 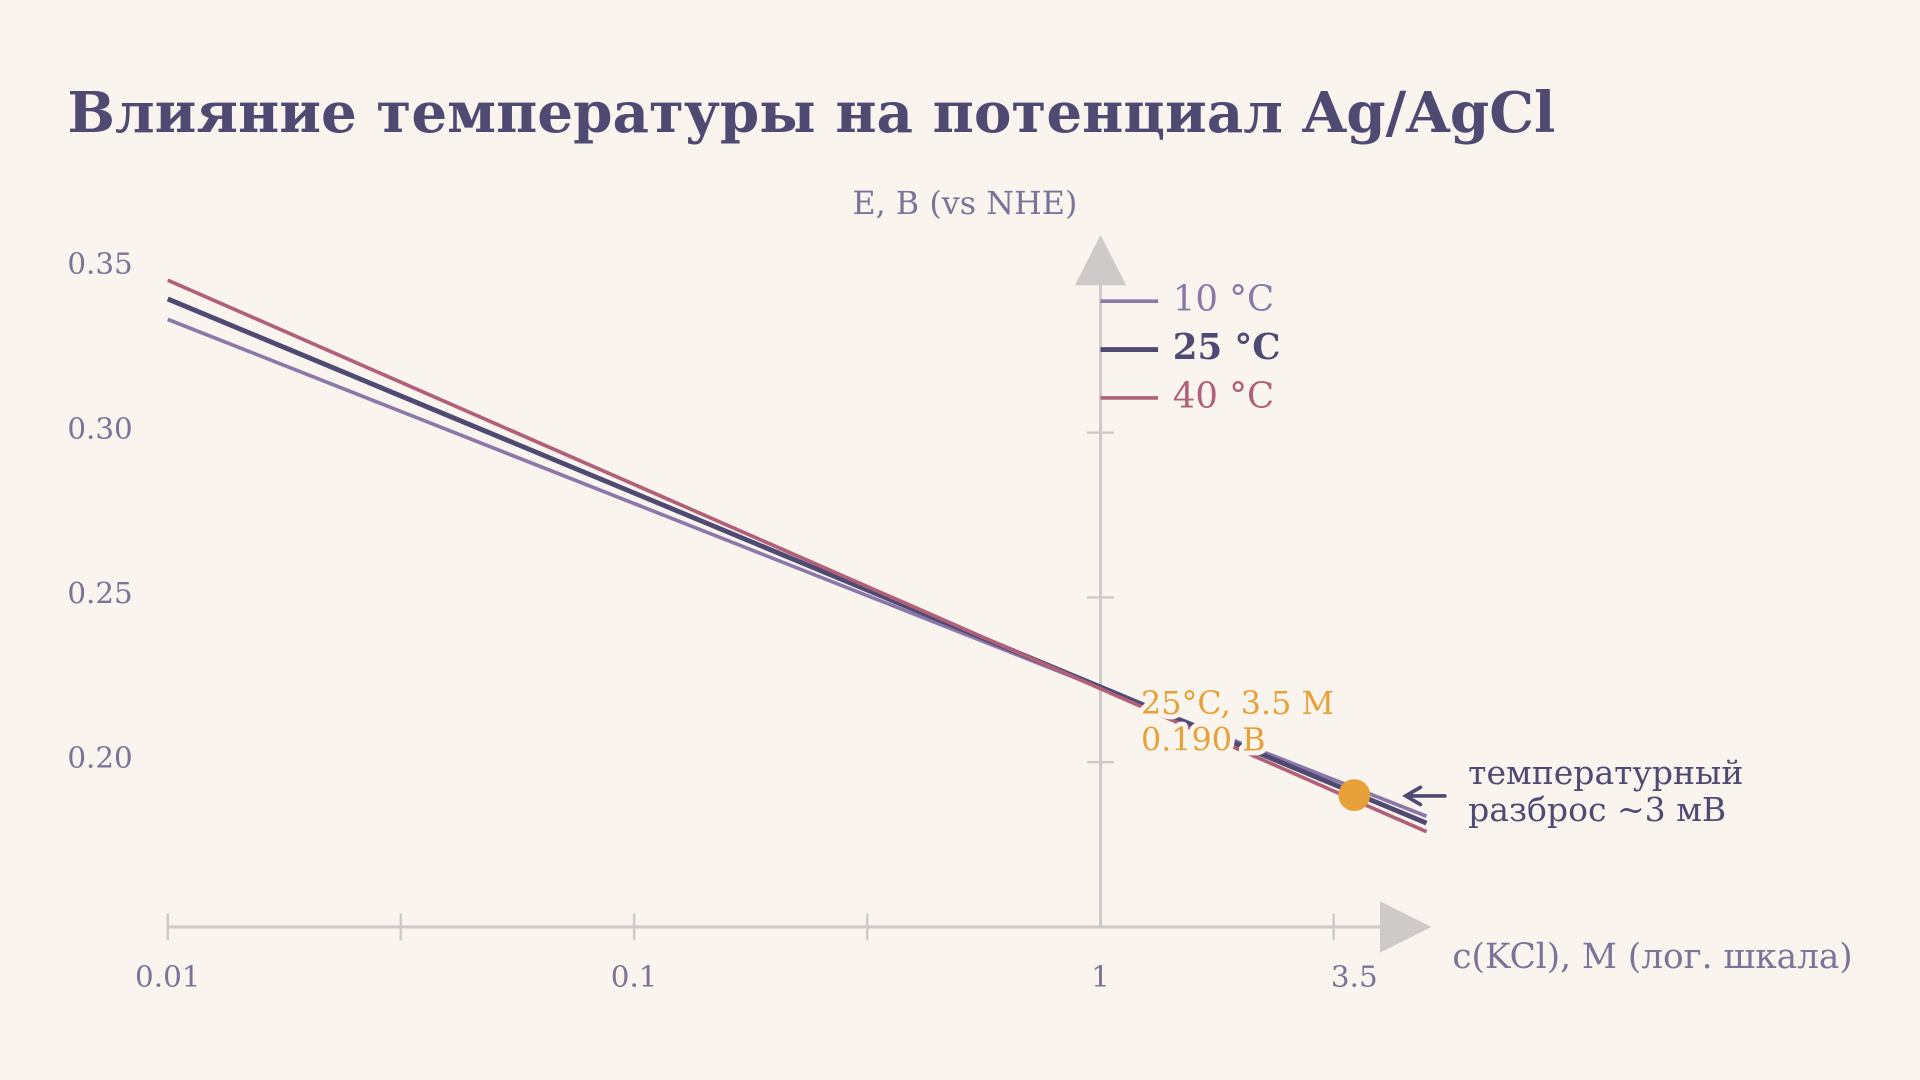 What do you see at coordinates (1227, 347) in the screenshot?
I see `legend-label: 25 °C` at bounding box center [1227, 347].